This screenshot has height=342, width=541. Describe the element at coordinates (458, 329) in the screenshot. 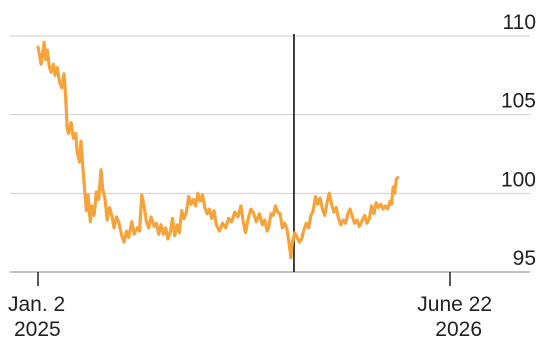

I see `x-tick-year-label: 2026` at that location.